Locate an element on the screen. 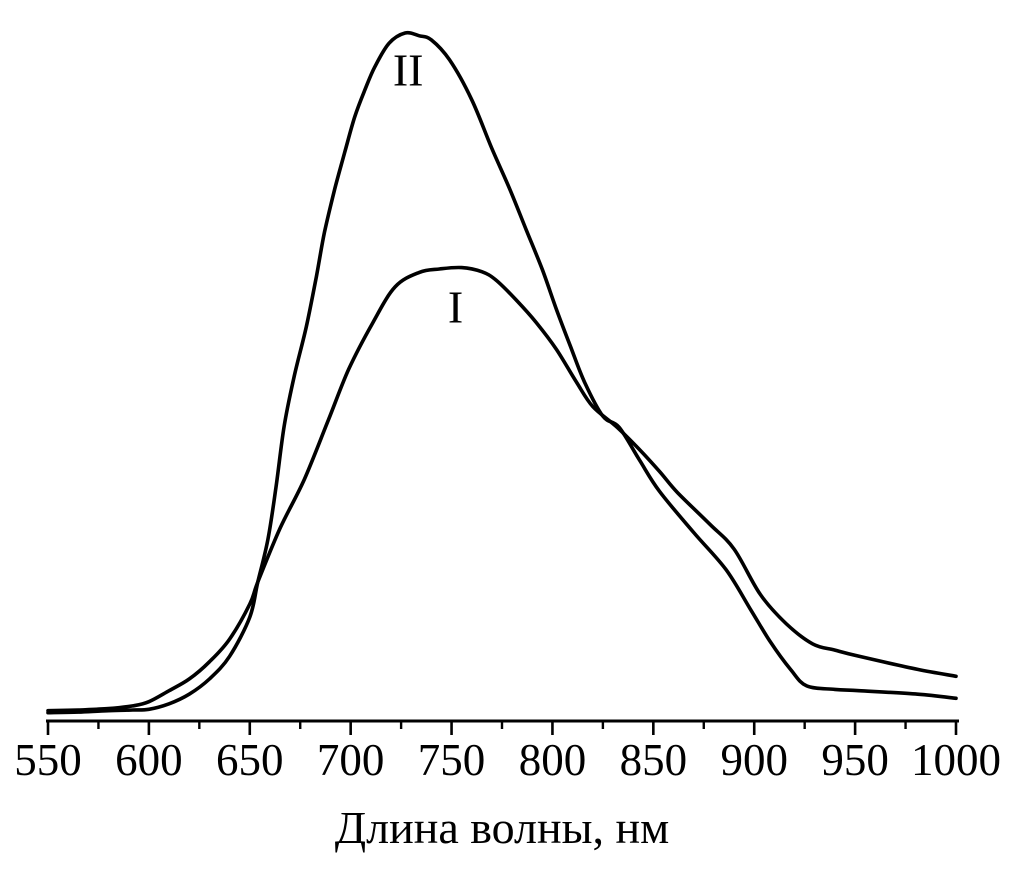 The width and height of the screenshot is (1016, 872). x-tick-label: 1000 is located at coordinates (956, 760).